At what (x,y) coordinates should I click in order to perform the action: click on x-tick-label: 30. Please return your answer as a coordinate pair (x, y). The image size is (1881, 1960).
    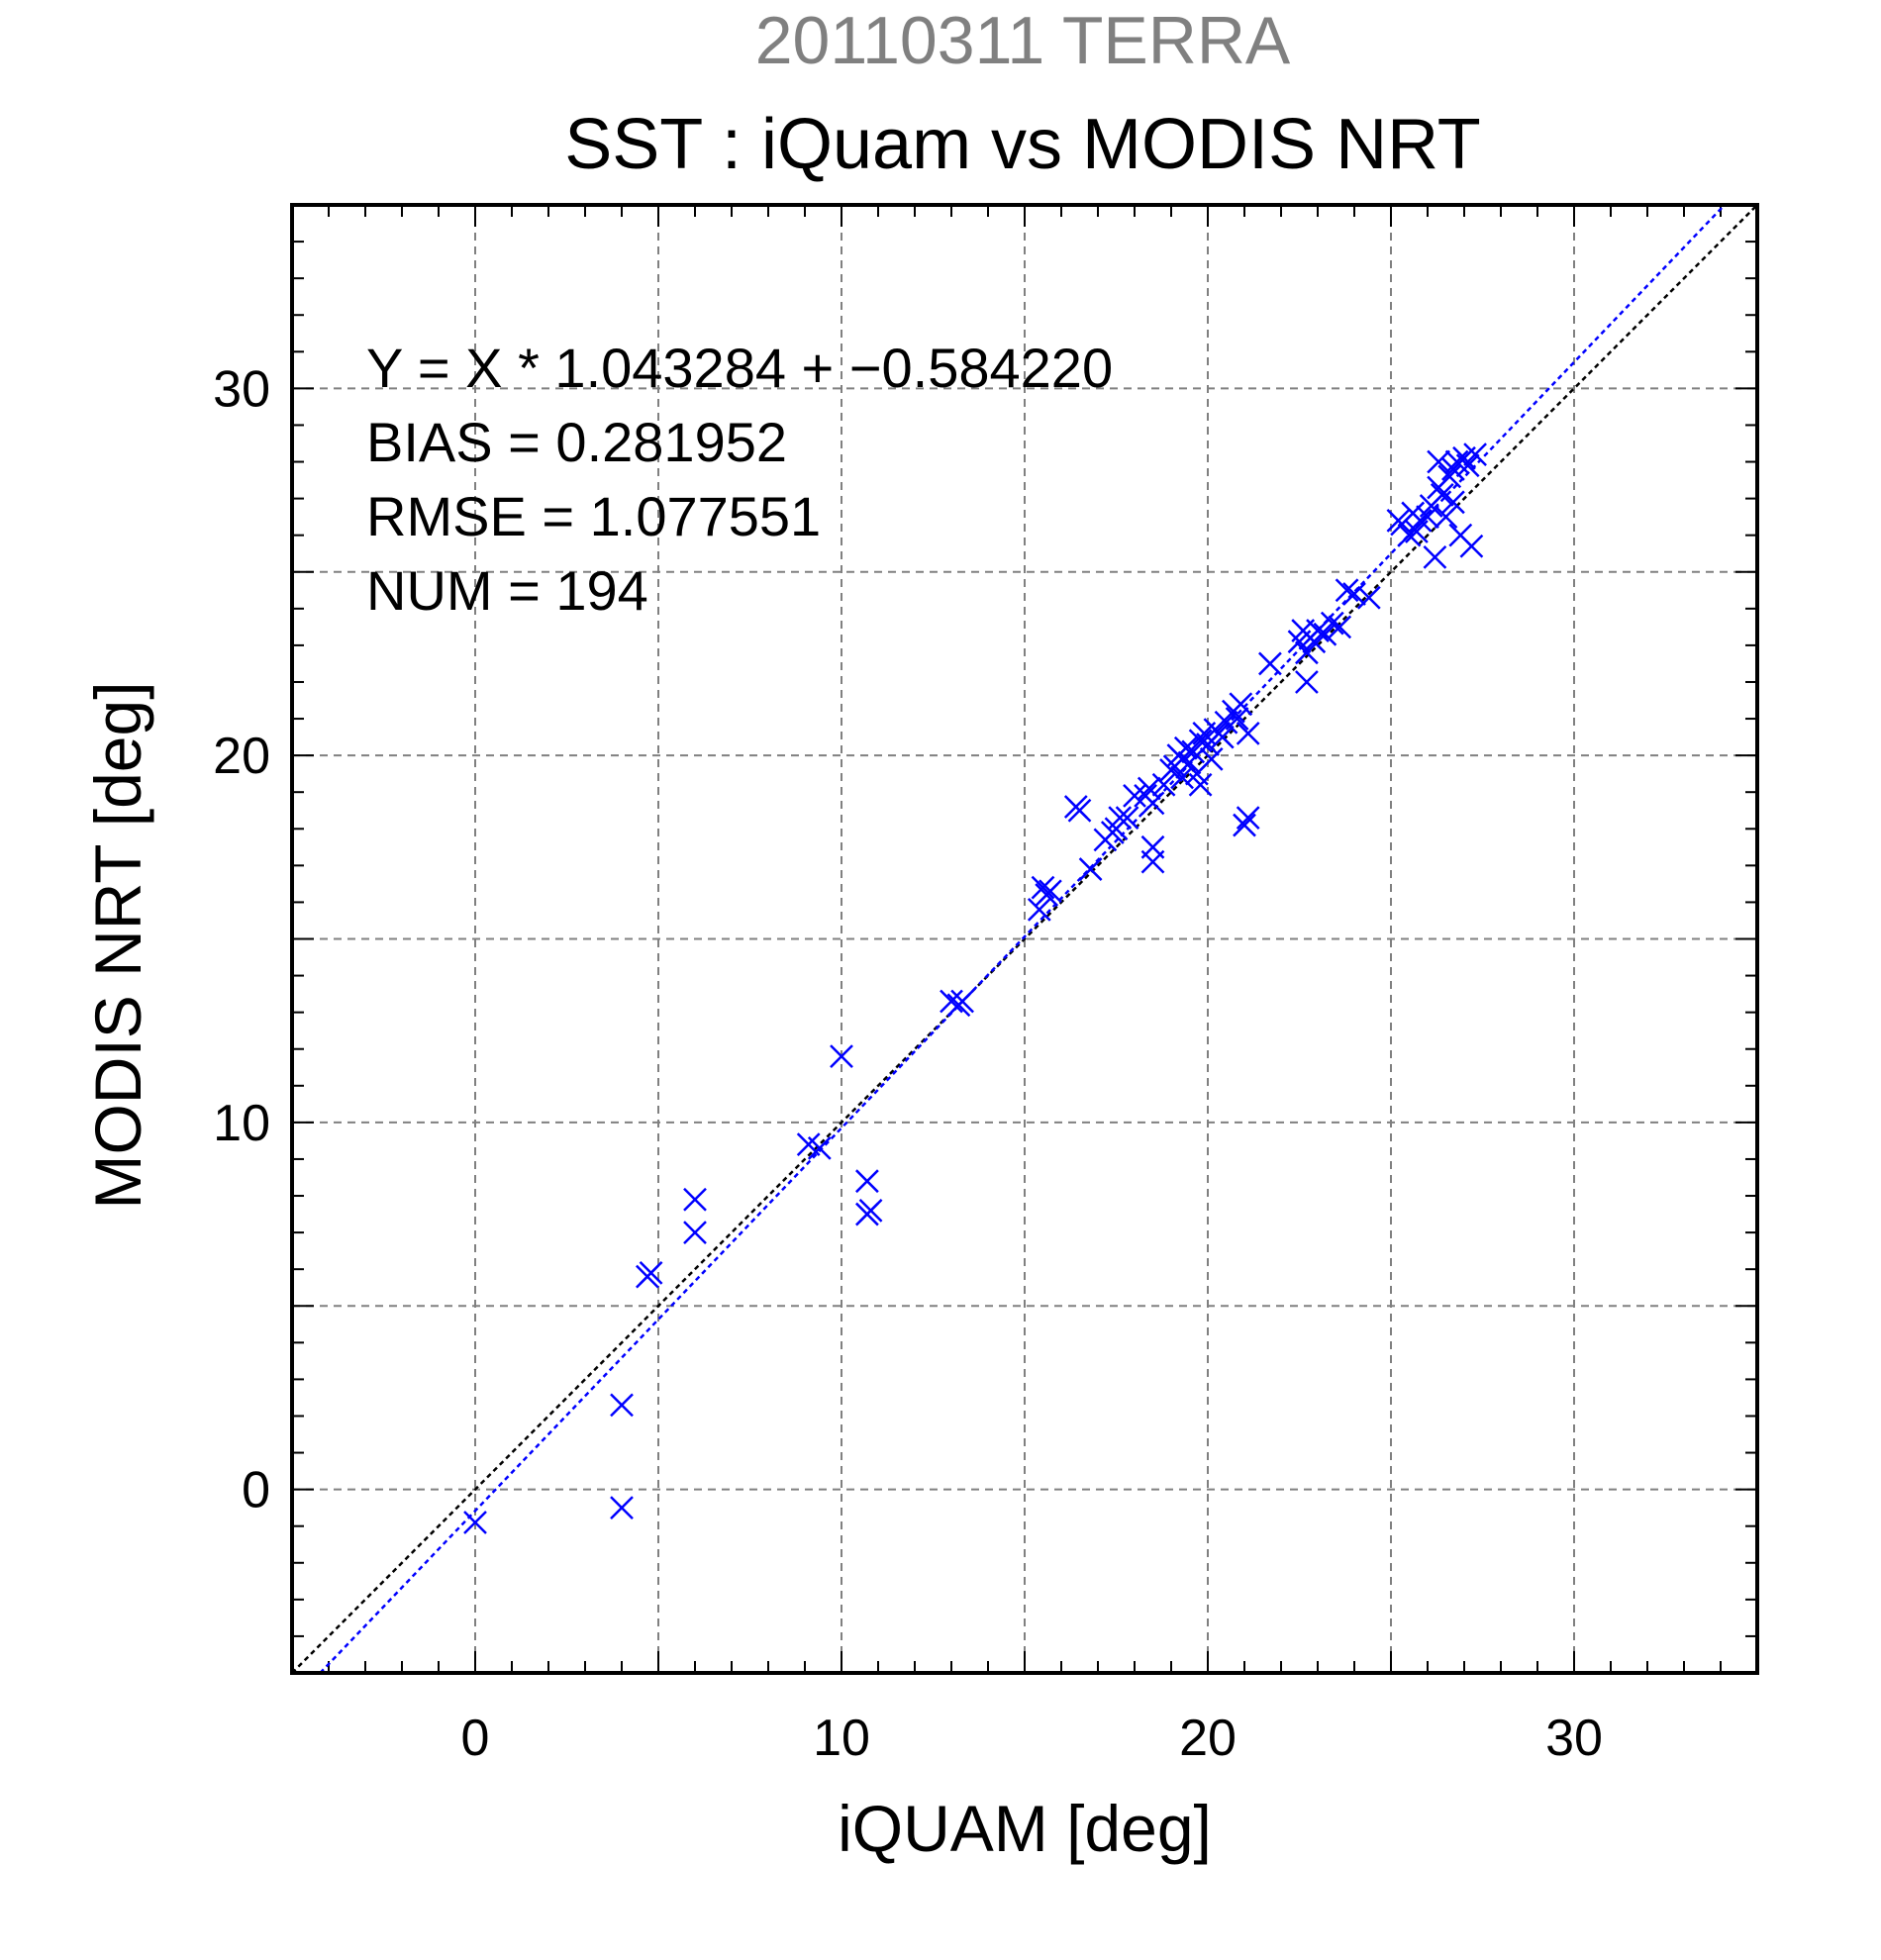
    Looking at the image, I should click on (1574, 1738).